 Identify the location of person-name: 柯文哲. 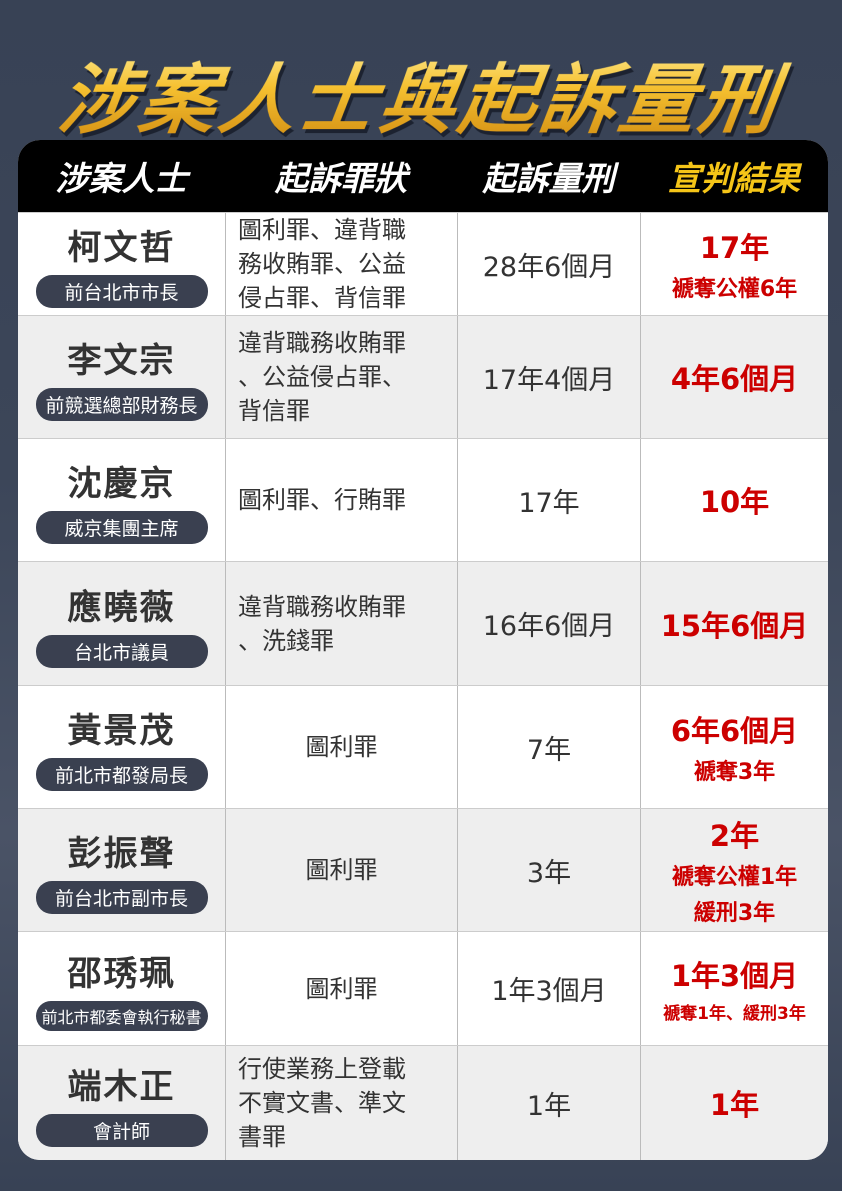
(121, 248).